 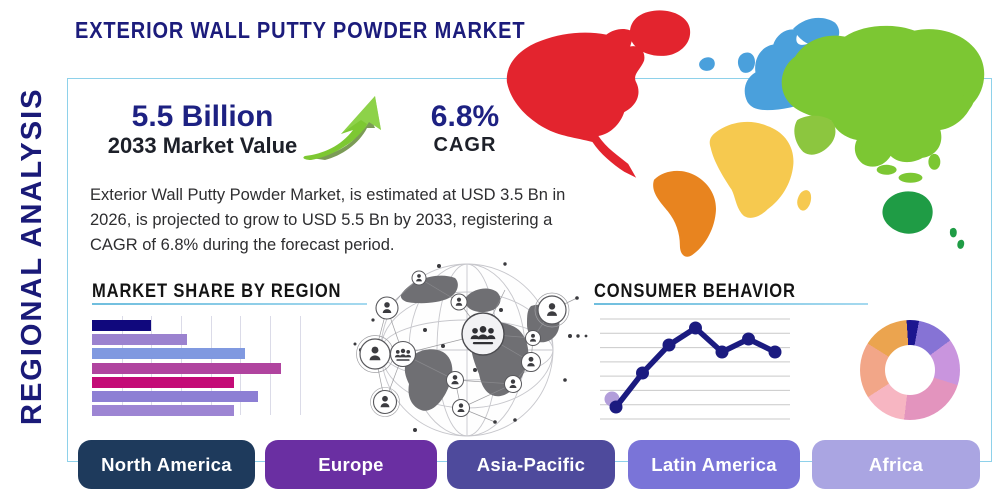 I want to click on consumer-behavior-line-chart, so click(x=696, y=369).